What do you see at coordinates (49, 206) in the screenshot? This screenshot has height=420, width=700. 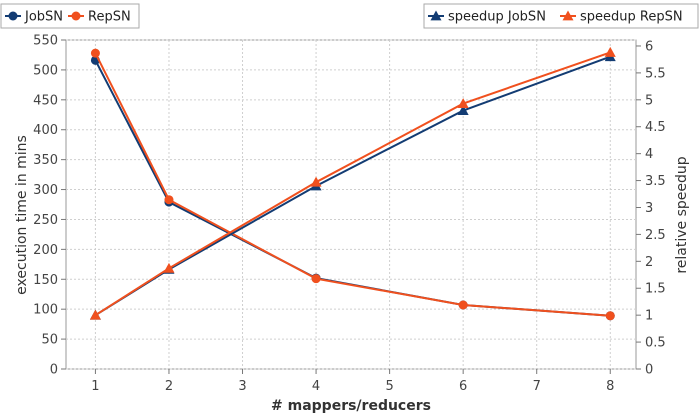 I see `left-axis-ticks: 0 50 100 150 200 250 300 350 400 450 500 550` at bounding box center [49, 206].